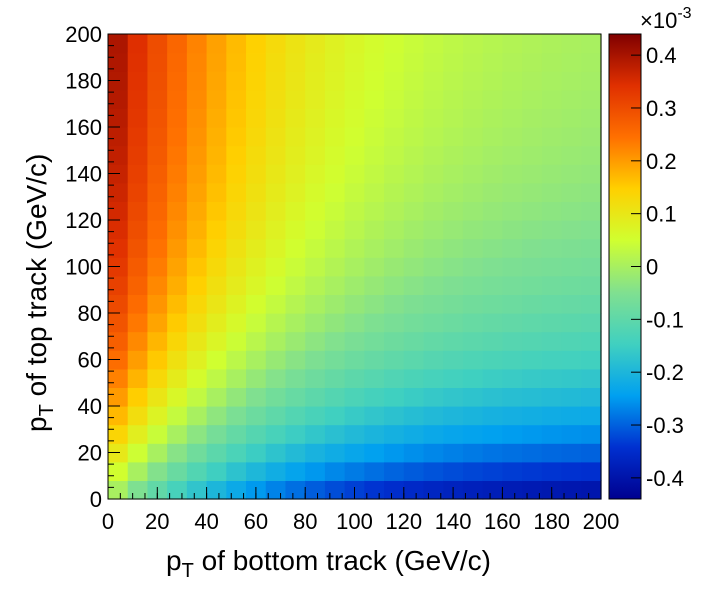  What do you see at coordinates (666, 19) in the screenshot?
I see `colorbar-multiplier: ×10⁻³` at bounding box center [666, 19].